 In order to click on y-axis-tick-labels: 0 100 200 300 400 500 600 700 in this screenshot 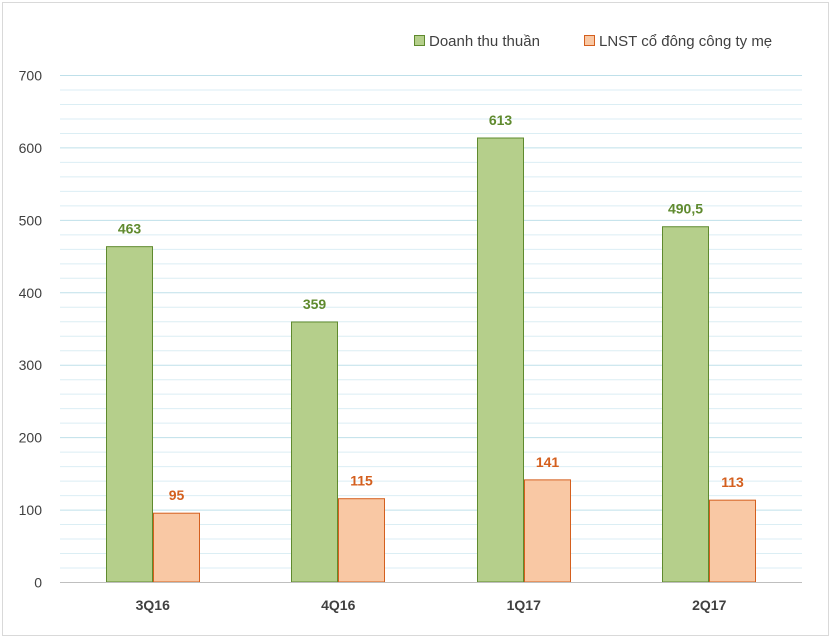, I will do `click(31, 329)`.